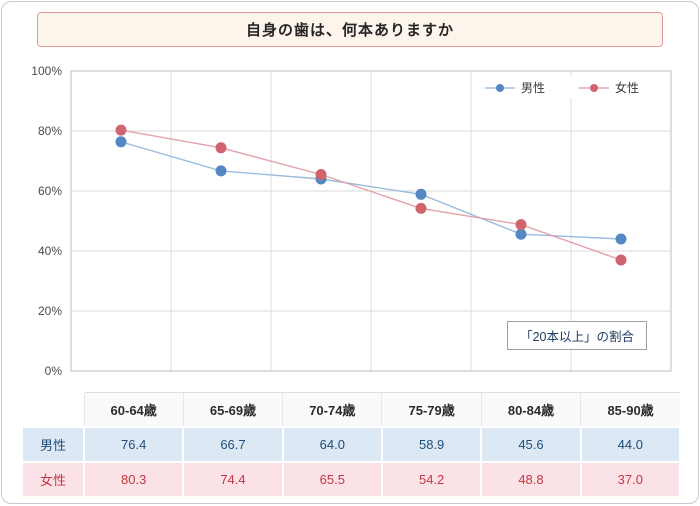  I want to click on table-cell: 65.5, so click(332, 479).